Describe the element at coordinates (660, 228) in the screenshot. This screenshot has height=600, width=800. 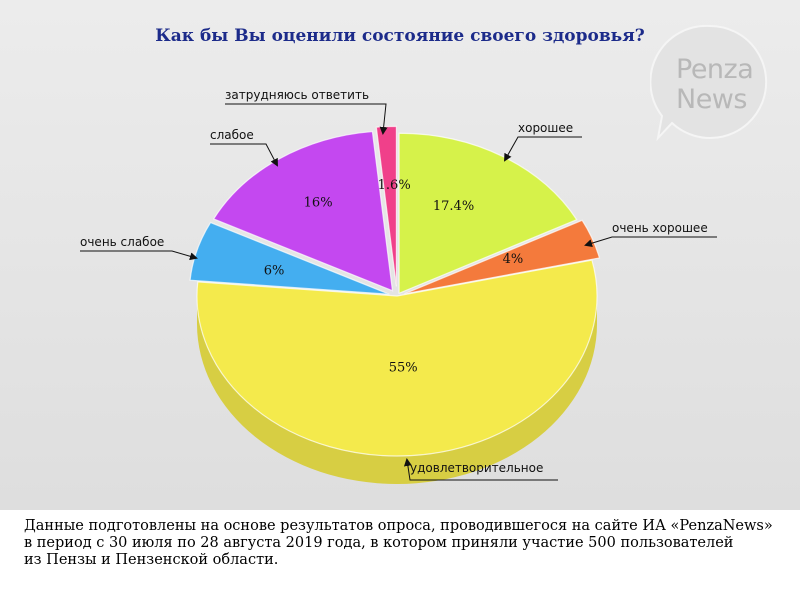
I see `category-label: очень хорошее` at that location.